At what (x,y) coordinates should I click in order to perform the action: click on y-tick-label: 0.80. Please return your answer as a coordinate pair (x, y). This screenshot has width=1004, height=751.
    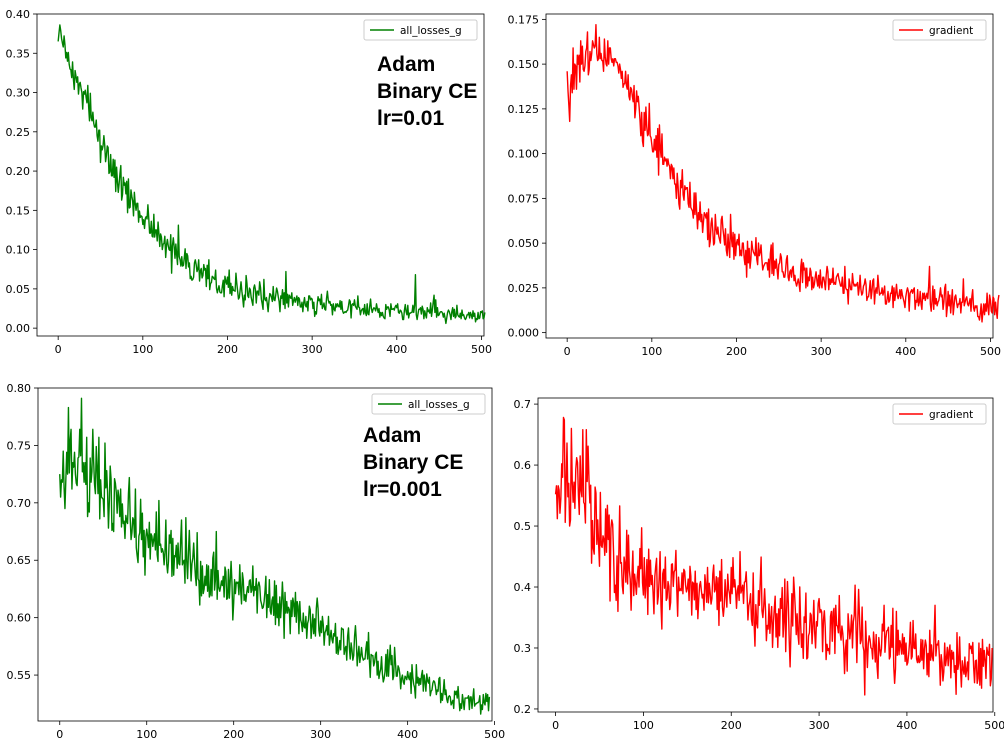
    Looking at the image, I should click on (19, 388).